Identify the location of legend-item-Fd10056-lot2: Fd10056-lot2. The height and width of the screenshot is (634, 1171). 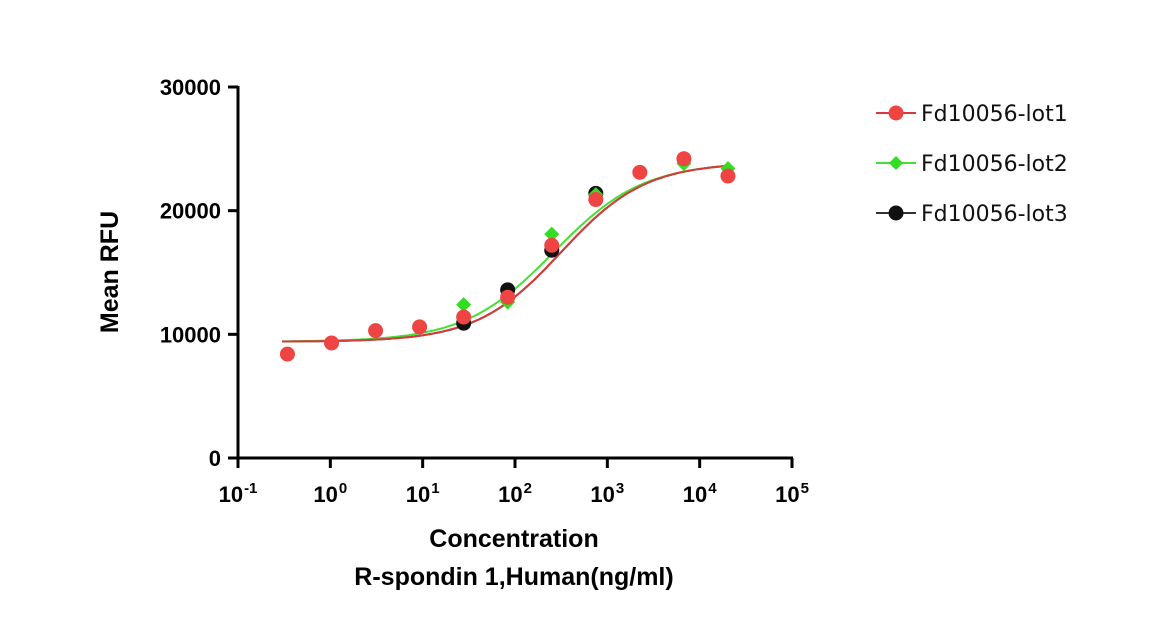
(972, 164).